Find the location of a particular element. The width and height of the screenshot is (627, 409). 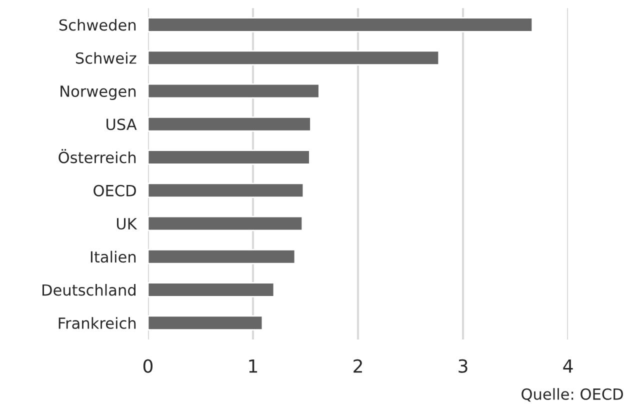

y-tick-label: Italien is located at coordinates (113, 256).